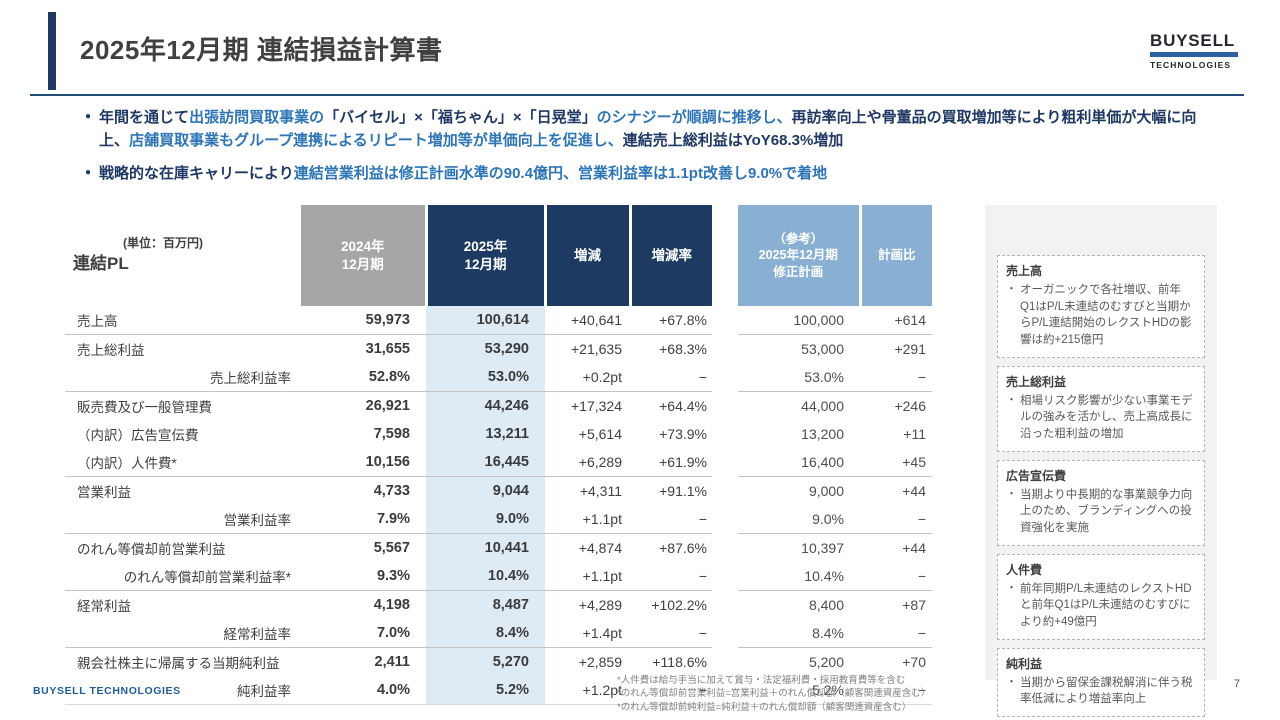  Describe the element at coordinates (586, 256) in the screenshot. I see `pl-col-header-change: 増減` at that location.